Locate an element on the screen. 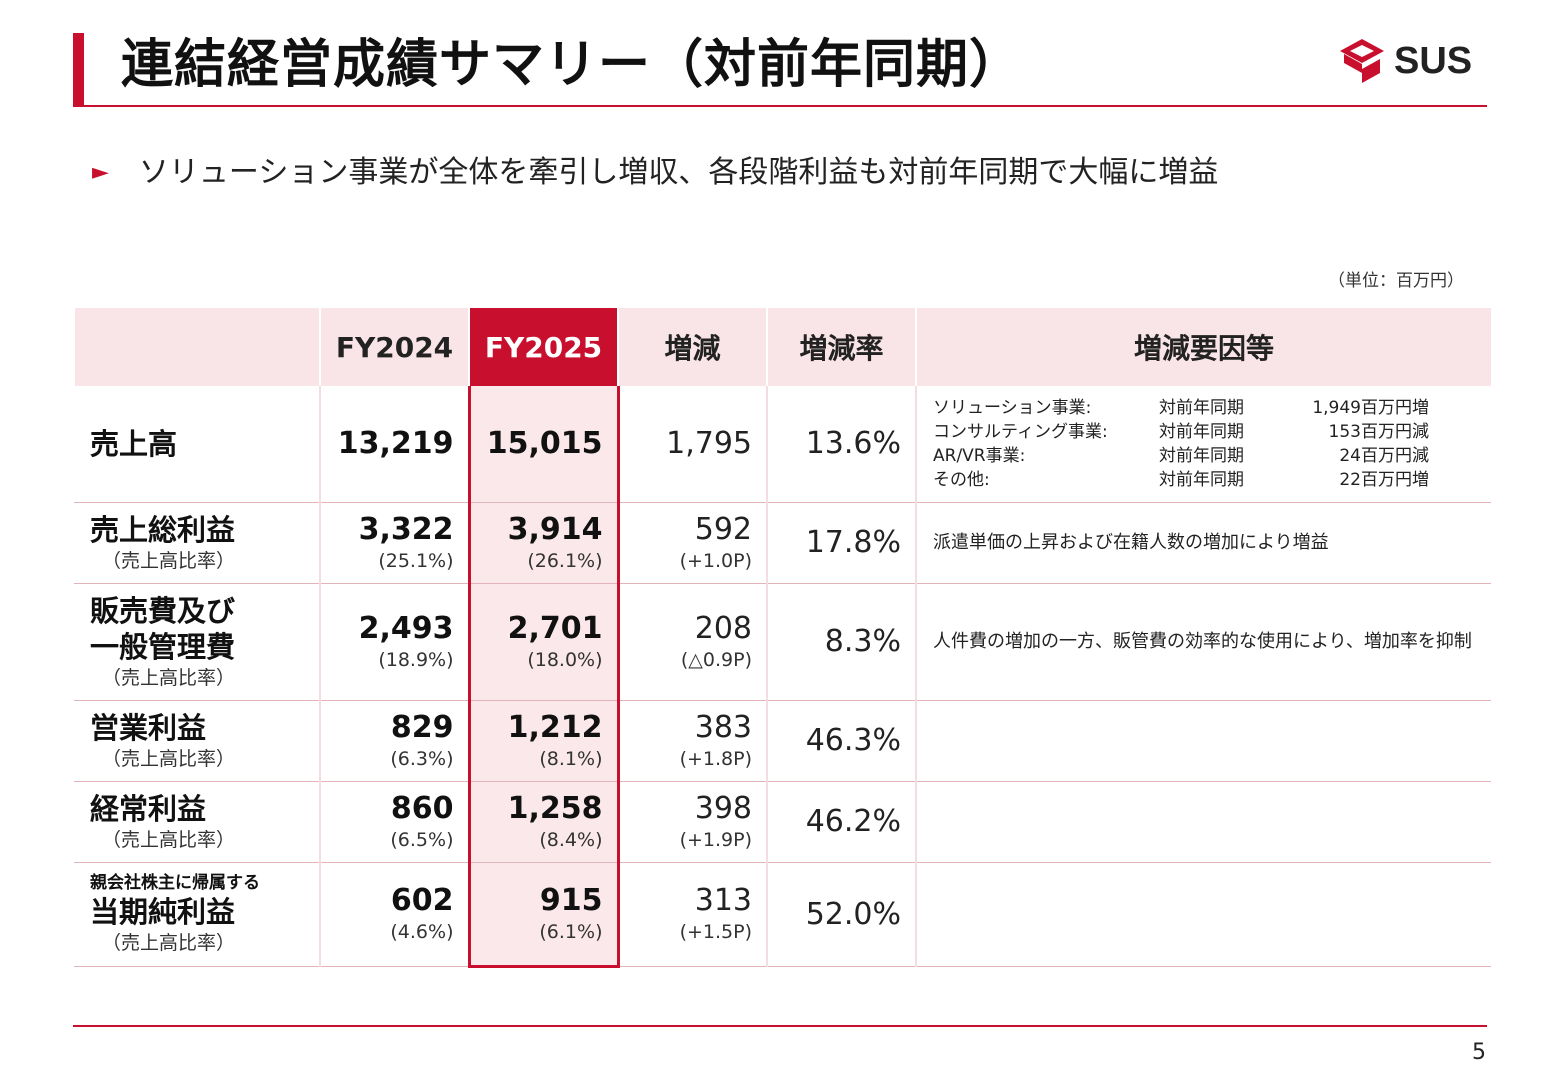  cell-rate: 52.0% is located at coordinates (841, 914).